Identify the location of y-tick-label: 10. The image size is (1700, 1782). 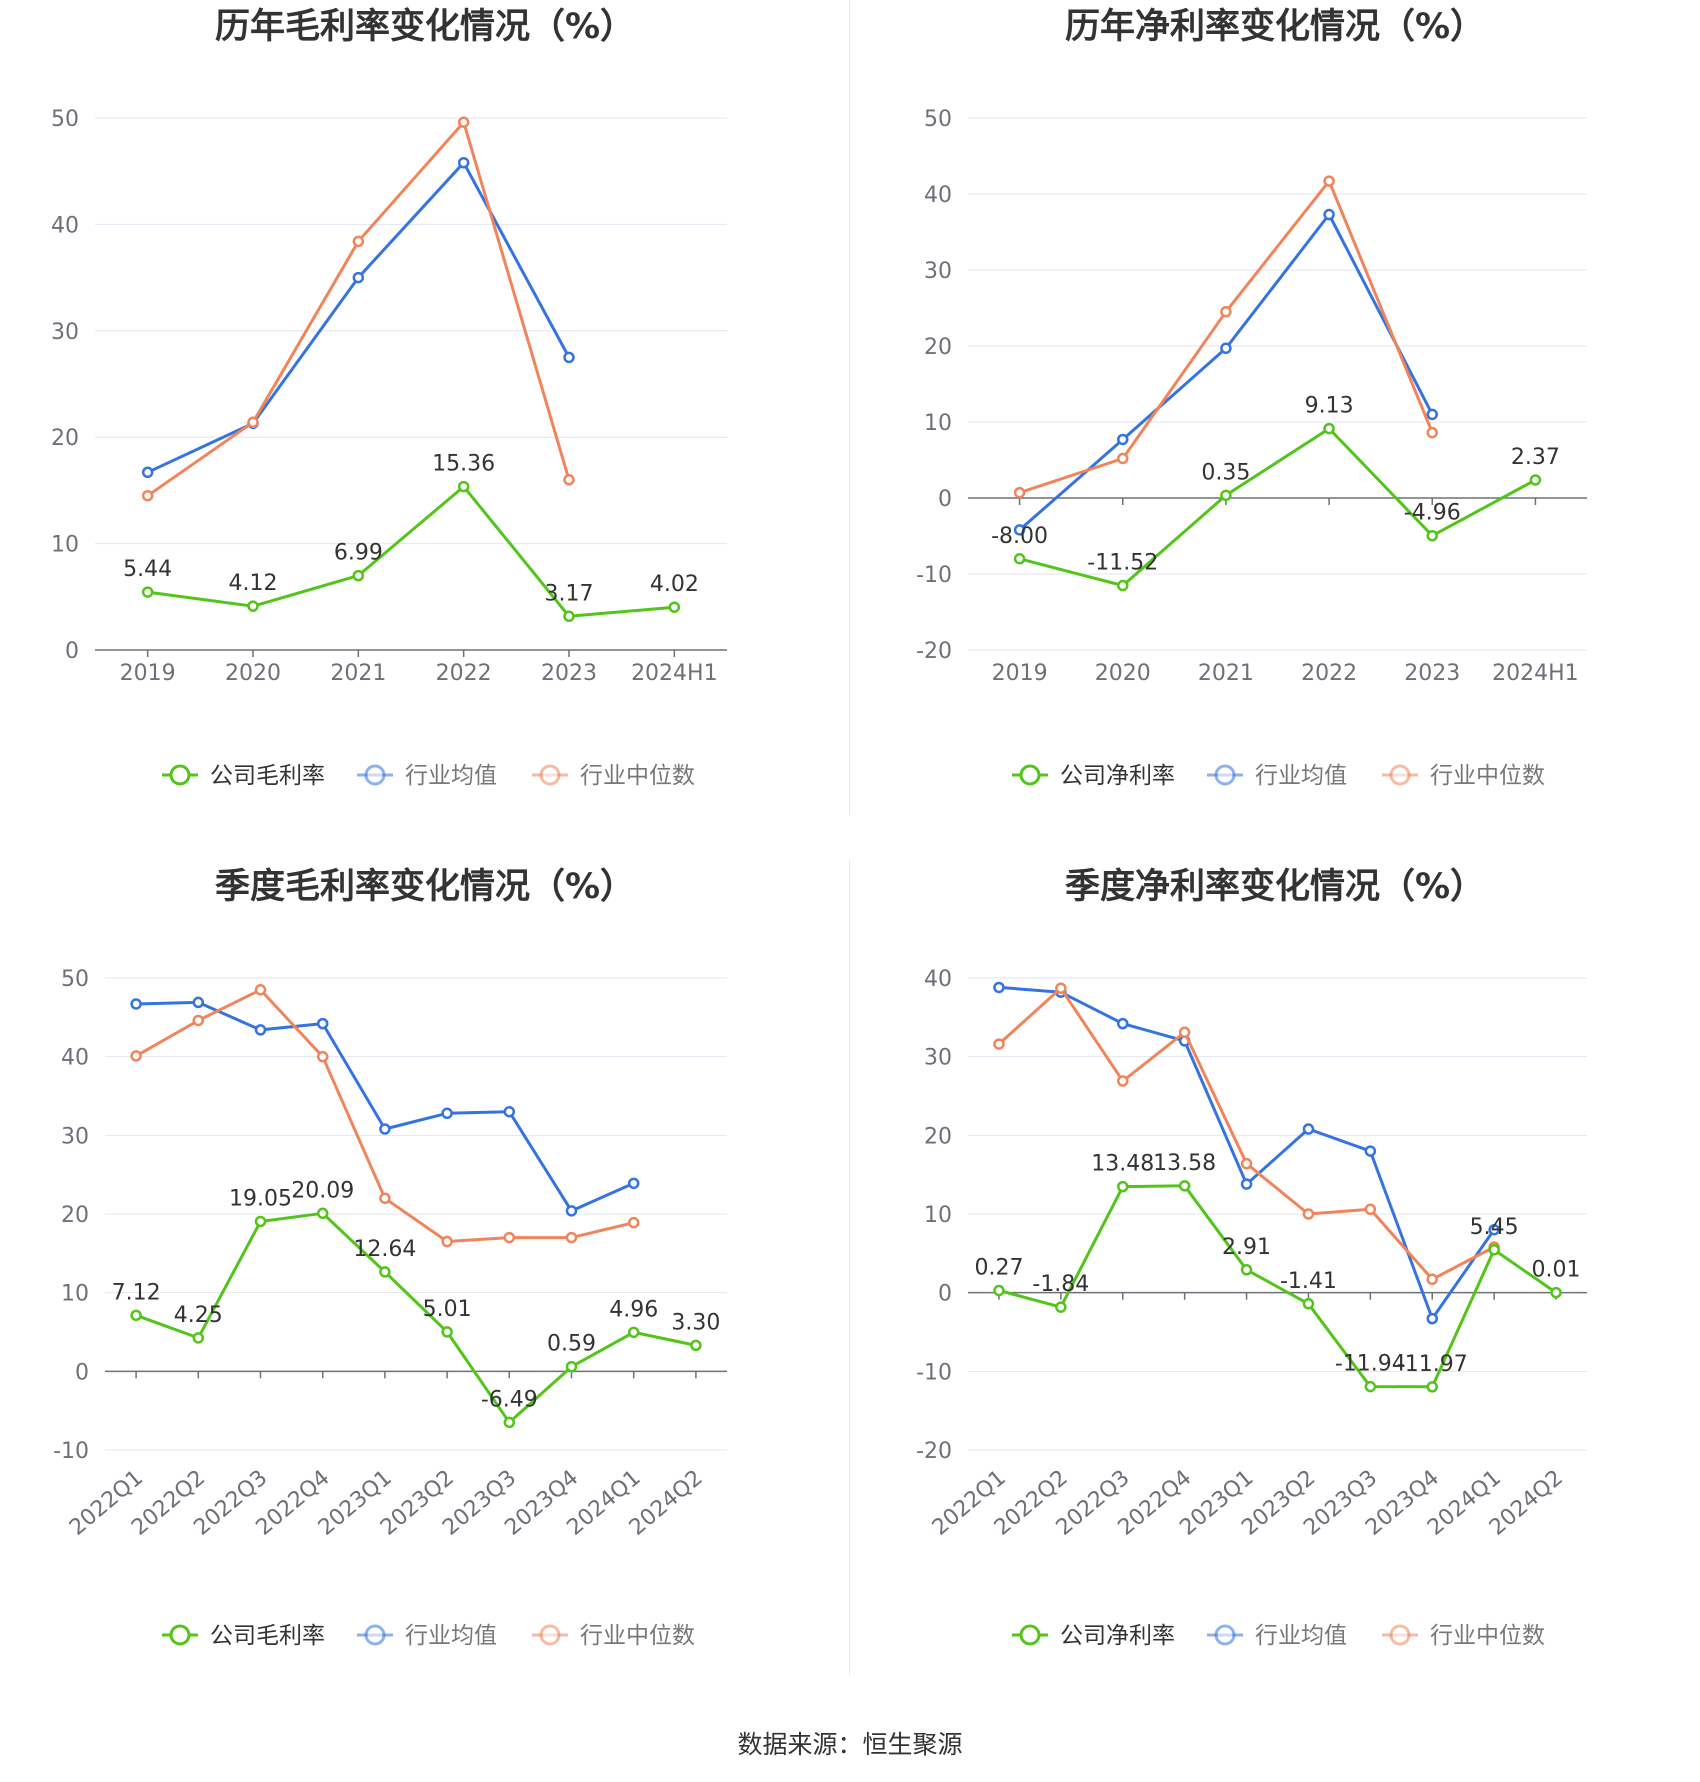
(938, 423).